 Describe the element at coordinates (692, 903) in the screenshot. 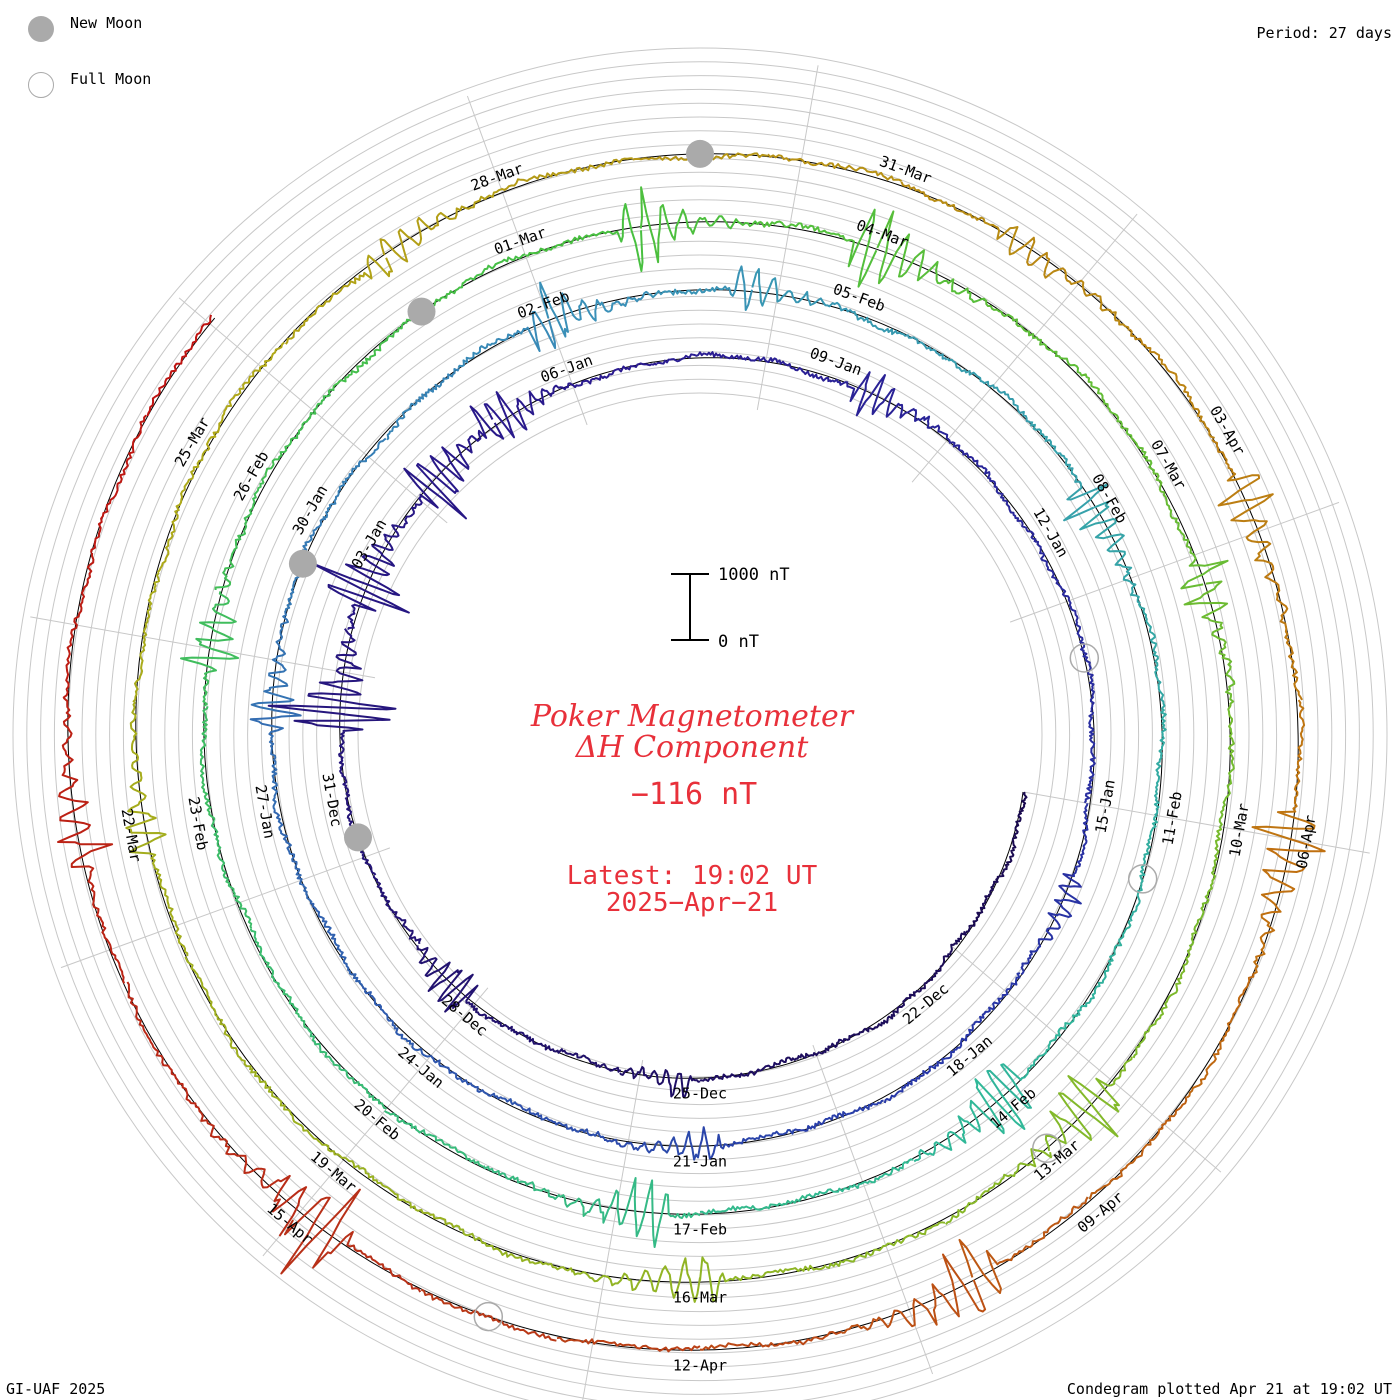

I see `latest-date: 2025−Apr−21` at that location.